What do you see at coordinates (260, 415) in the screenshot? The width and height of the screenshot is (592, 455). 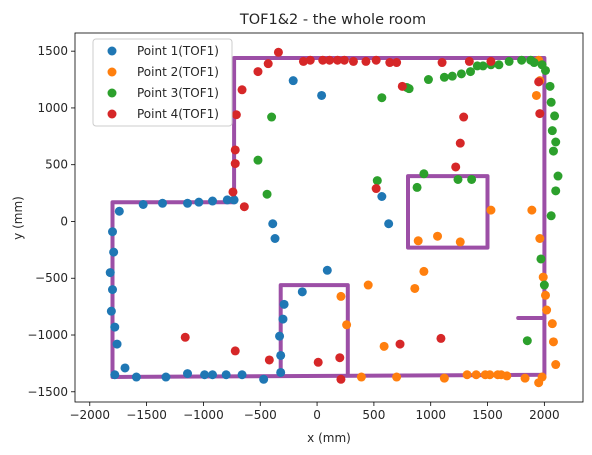 I see `x-tick-label: −500` at bounding box center [260, 415].